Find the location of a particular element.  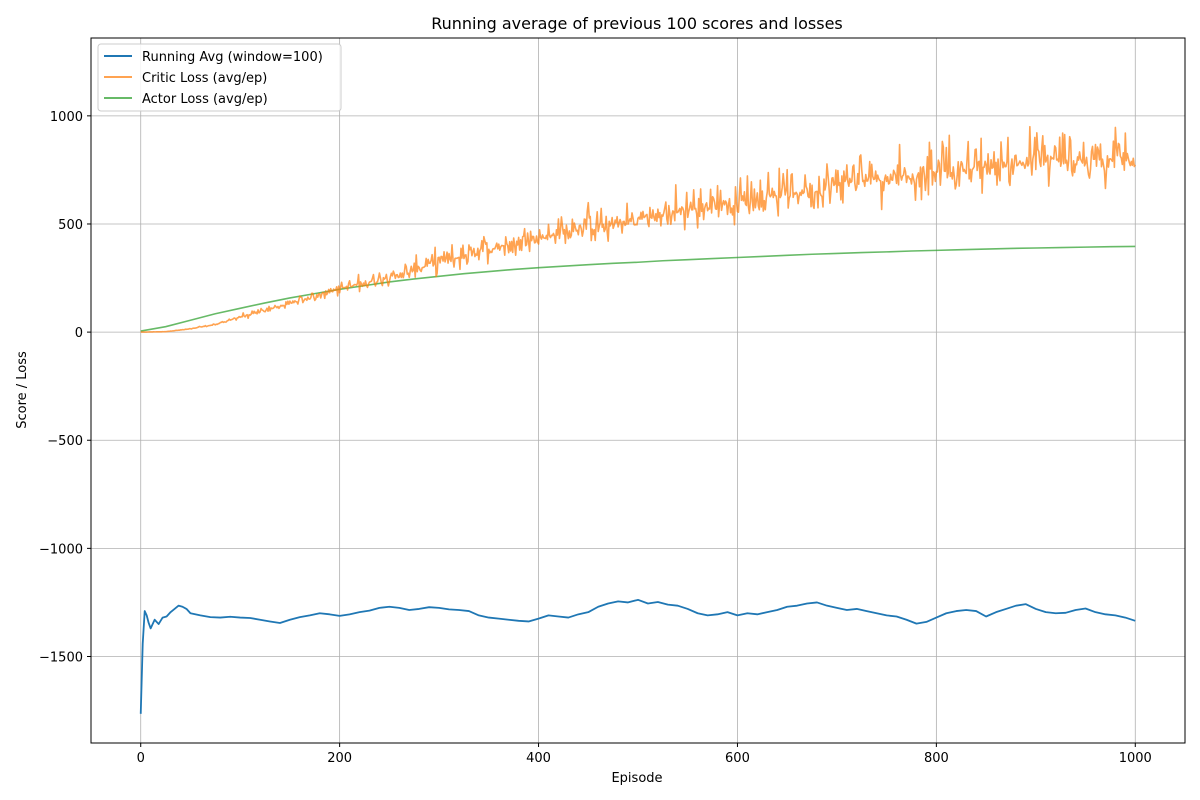

y-tick-label: 1000 is located at coordinates (66, 117).